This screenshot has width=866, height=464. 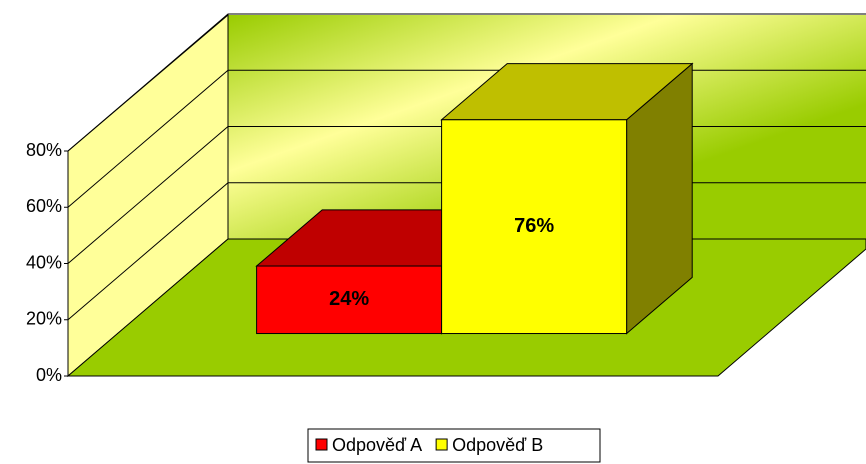 What do you see at coordinates (44, 150) in the screenshot?
I see `y-tick-label: 80%` at bounding box center [44, 150].